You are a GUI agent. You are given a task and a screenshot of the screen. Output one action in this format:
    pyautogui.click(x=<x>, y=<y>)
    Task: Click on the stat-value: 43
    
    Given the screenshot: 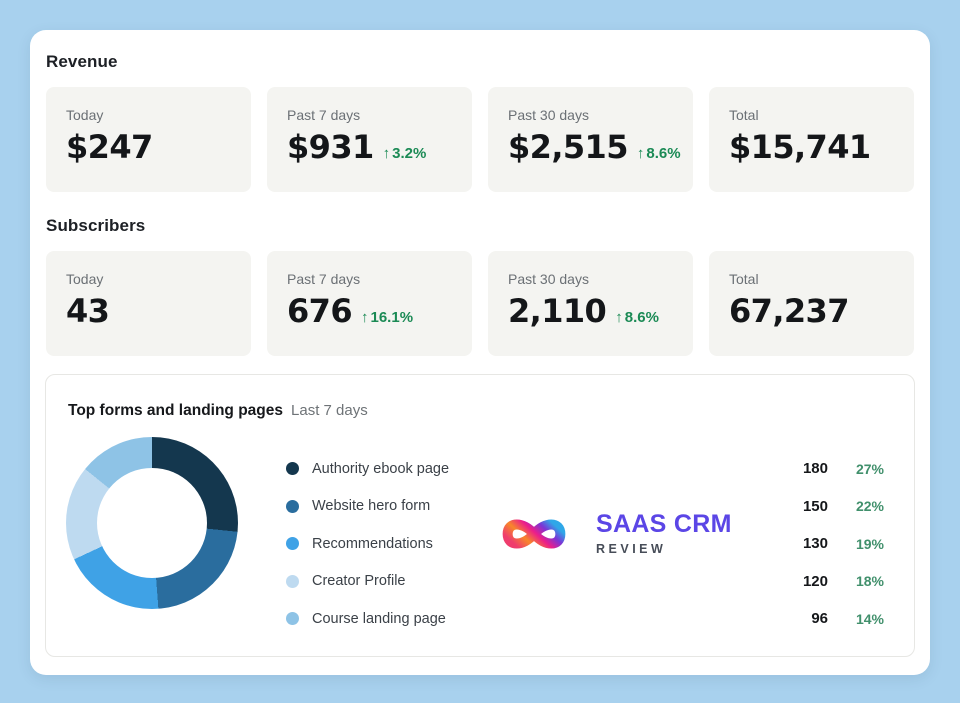 What is the action you would take?
    pyautogui.click(x=88, y=311)
    